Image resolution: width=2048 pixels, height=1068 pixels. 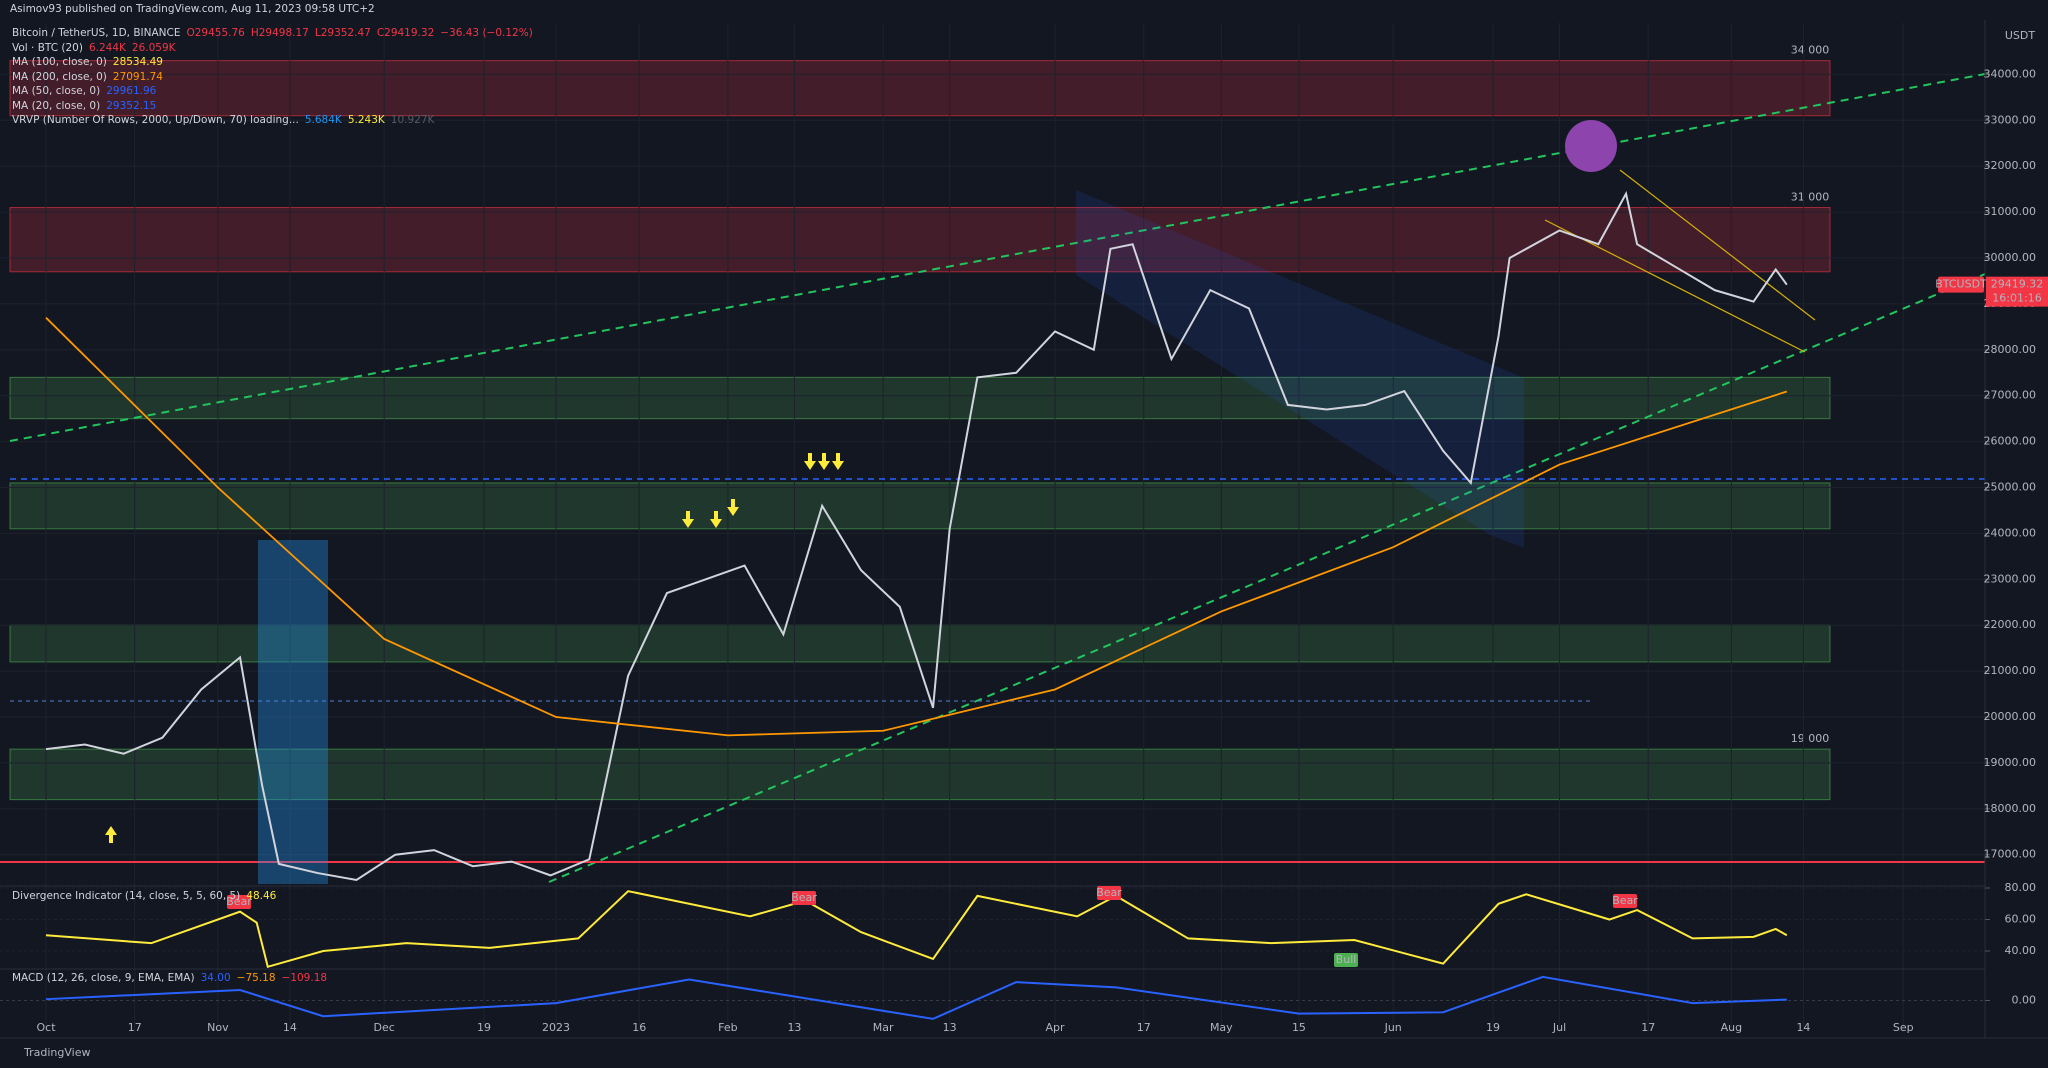 I want to click on signal-label: Bull, so click(x=1346, y=959).